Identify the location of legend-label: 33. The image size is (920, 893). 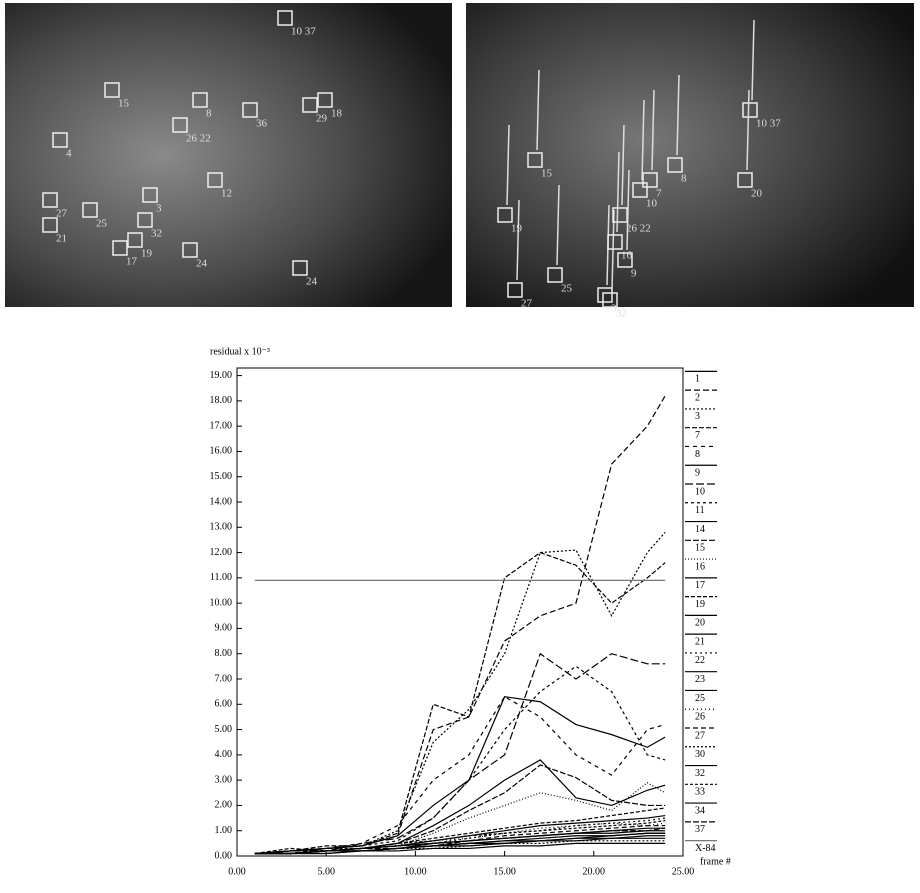
(700, 792).